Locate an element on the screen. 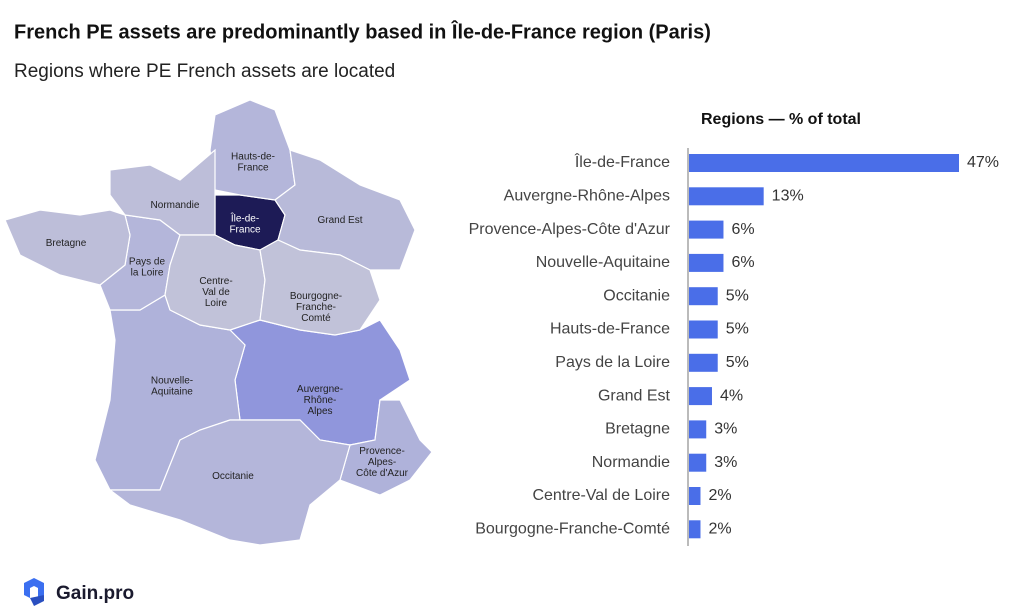 The height and width of the screenshot is (615, 1024). region-label-line: Alpes- is located at coordinates (382, 462).